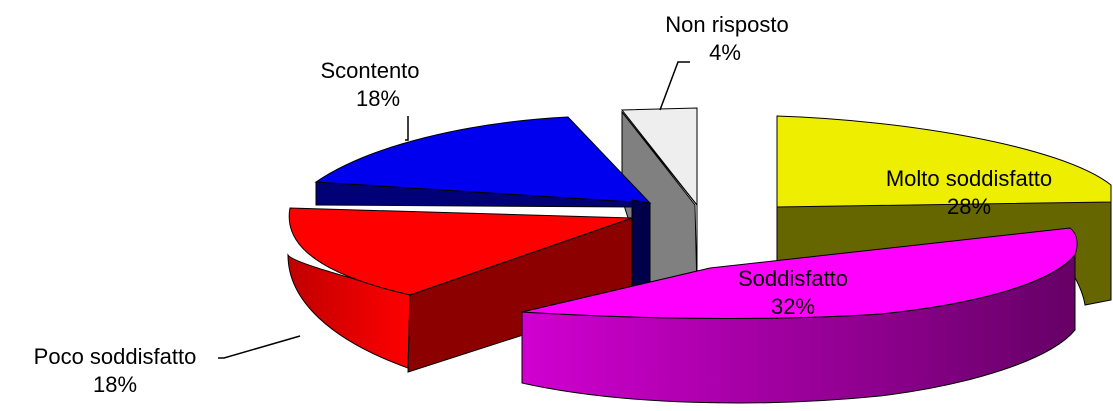  Describe the element at coordinates (407, 128) in the screenshot. I see `leader-line-scontento` at that location.